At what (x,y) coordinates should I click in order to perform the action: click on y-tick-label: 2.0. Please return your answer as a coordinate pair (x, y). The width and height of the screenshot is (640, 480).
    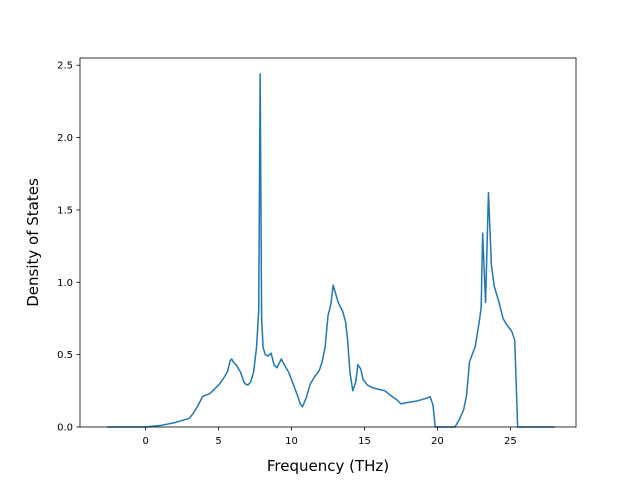
    Looking at the image, I should click on (65, 138).